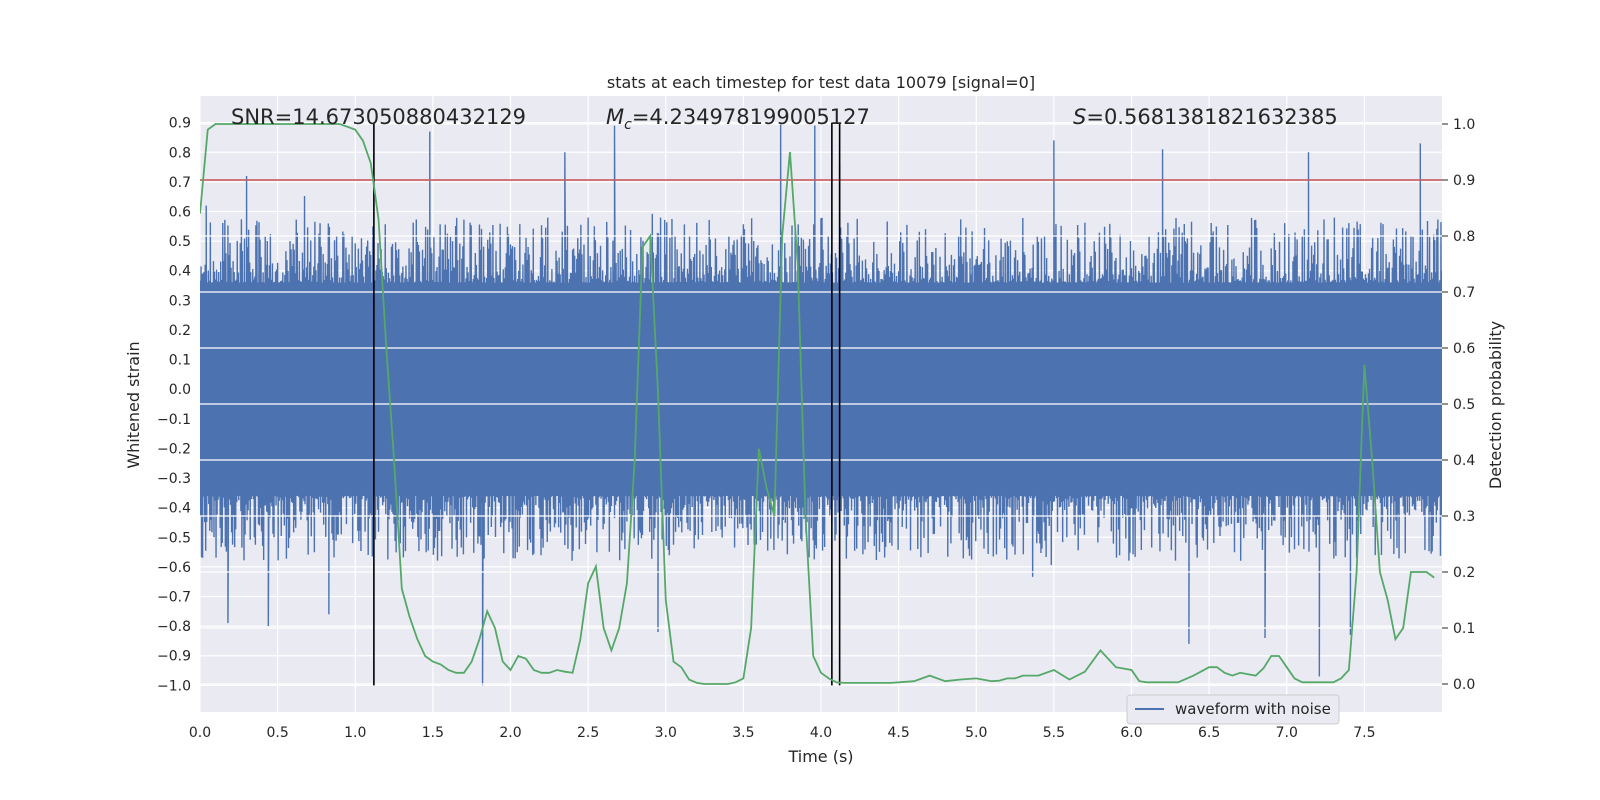 The image size is (1600, 800). Describe the element at coordinates (1287, 733) in the screenshot. I see `x-tick-label: 7.0` at that location.